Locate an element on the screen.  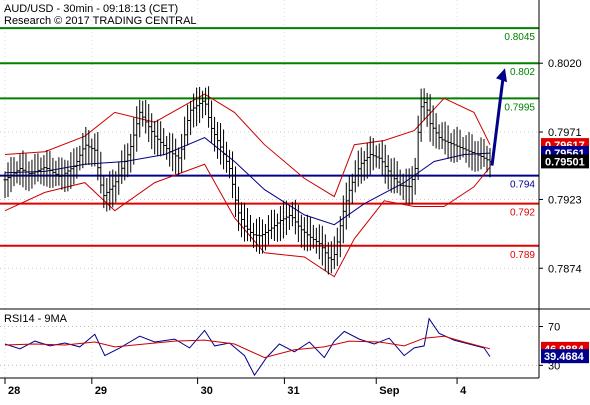
time-tick-label: Sep is located at coordinates (389, 391).